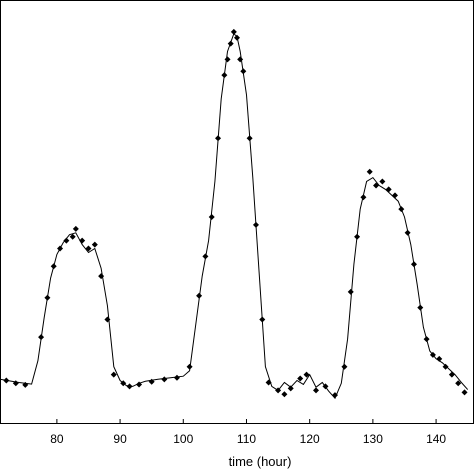  Describe the element at coordinates (310, 439) in the screenshot. I see `x-tick-label: 120` at that location.